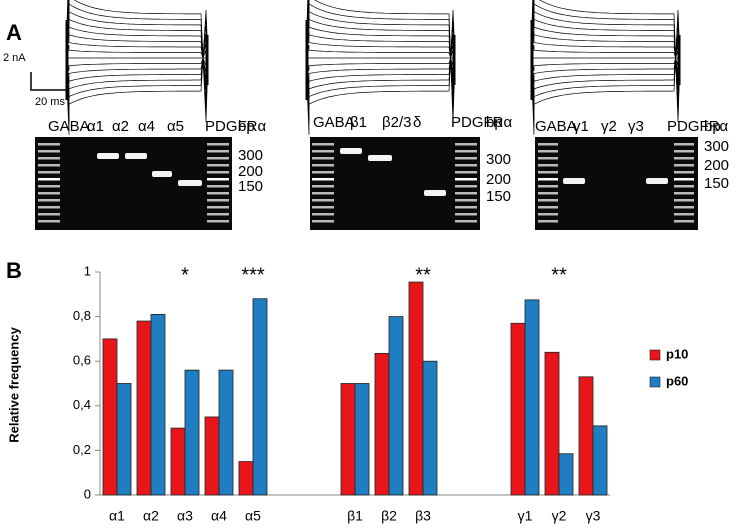 This screenshot has width=736, height=529. I want to click on x-tick-label: α1, so click(117, 516).